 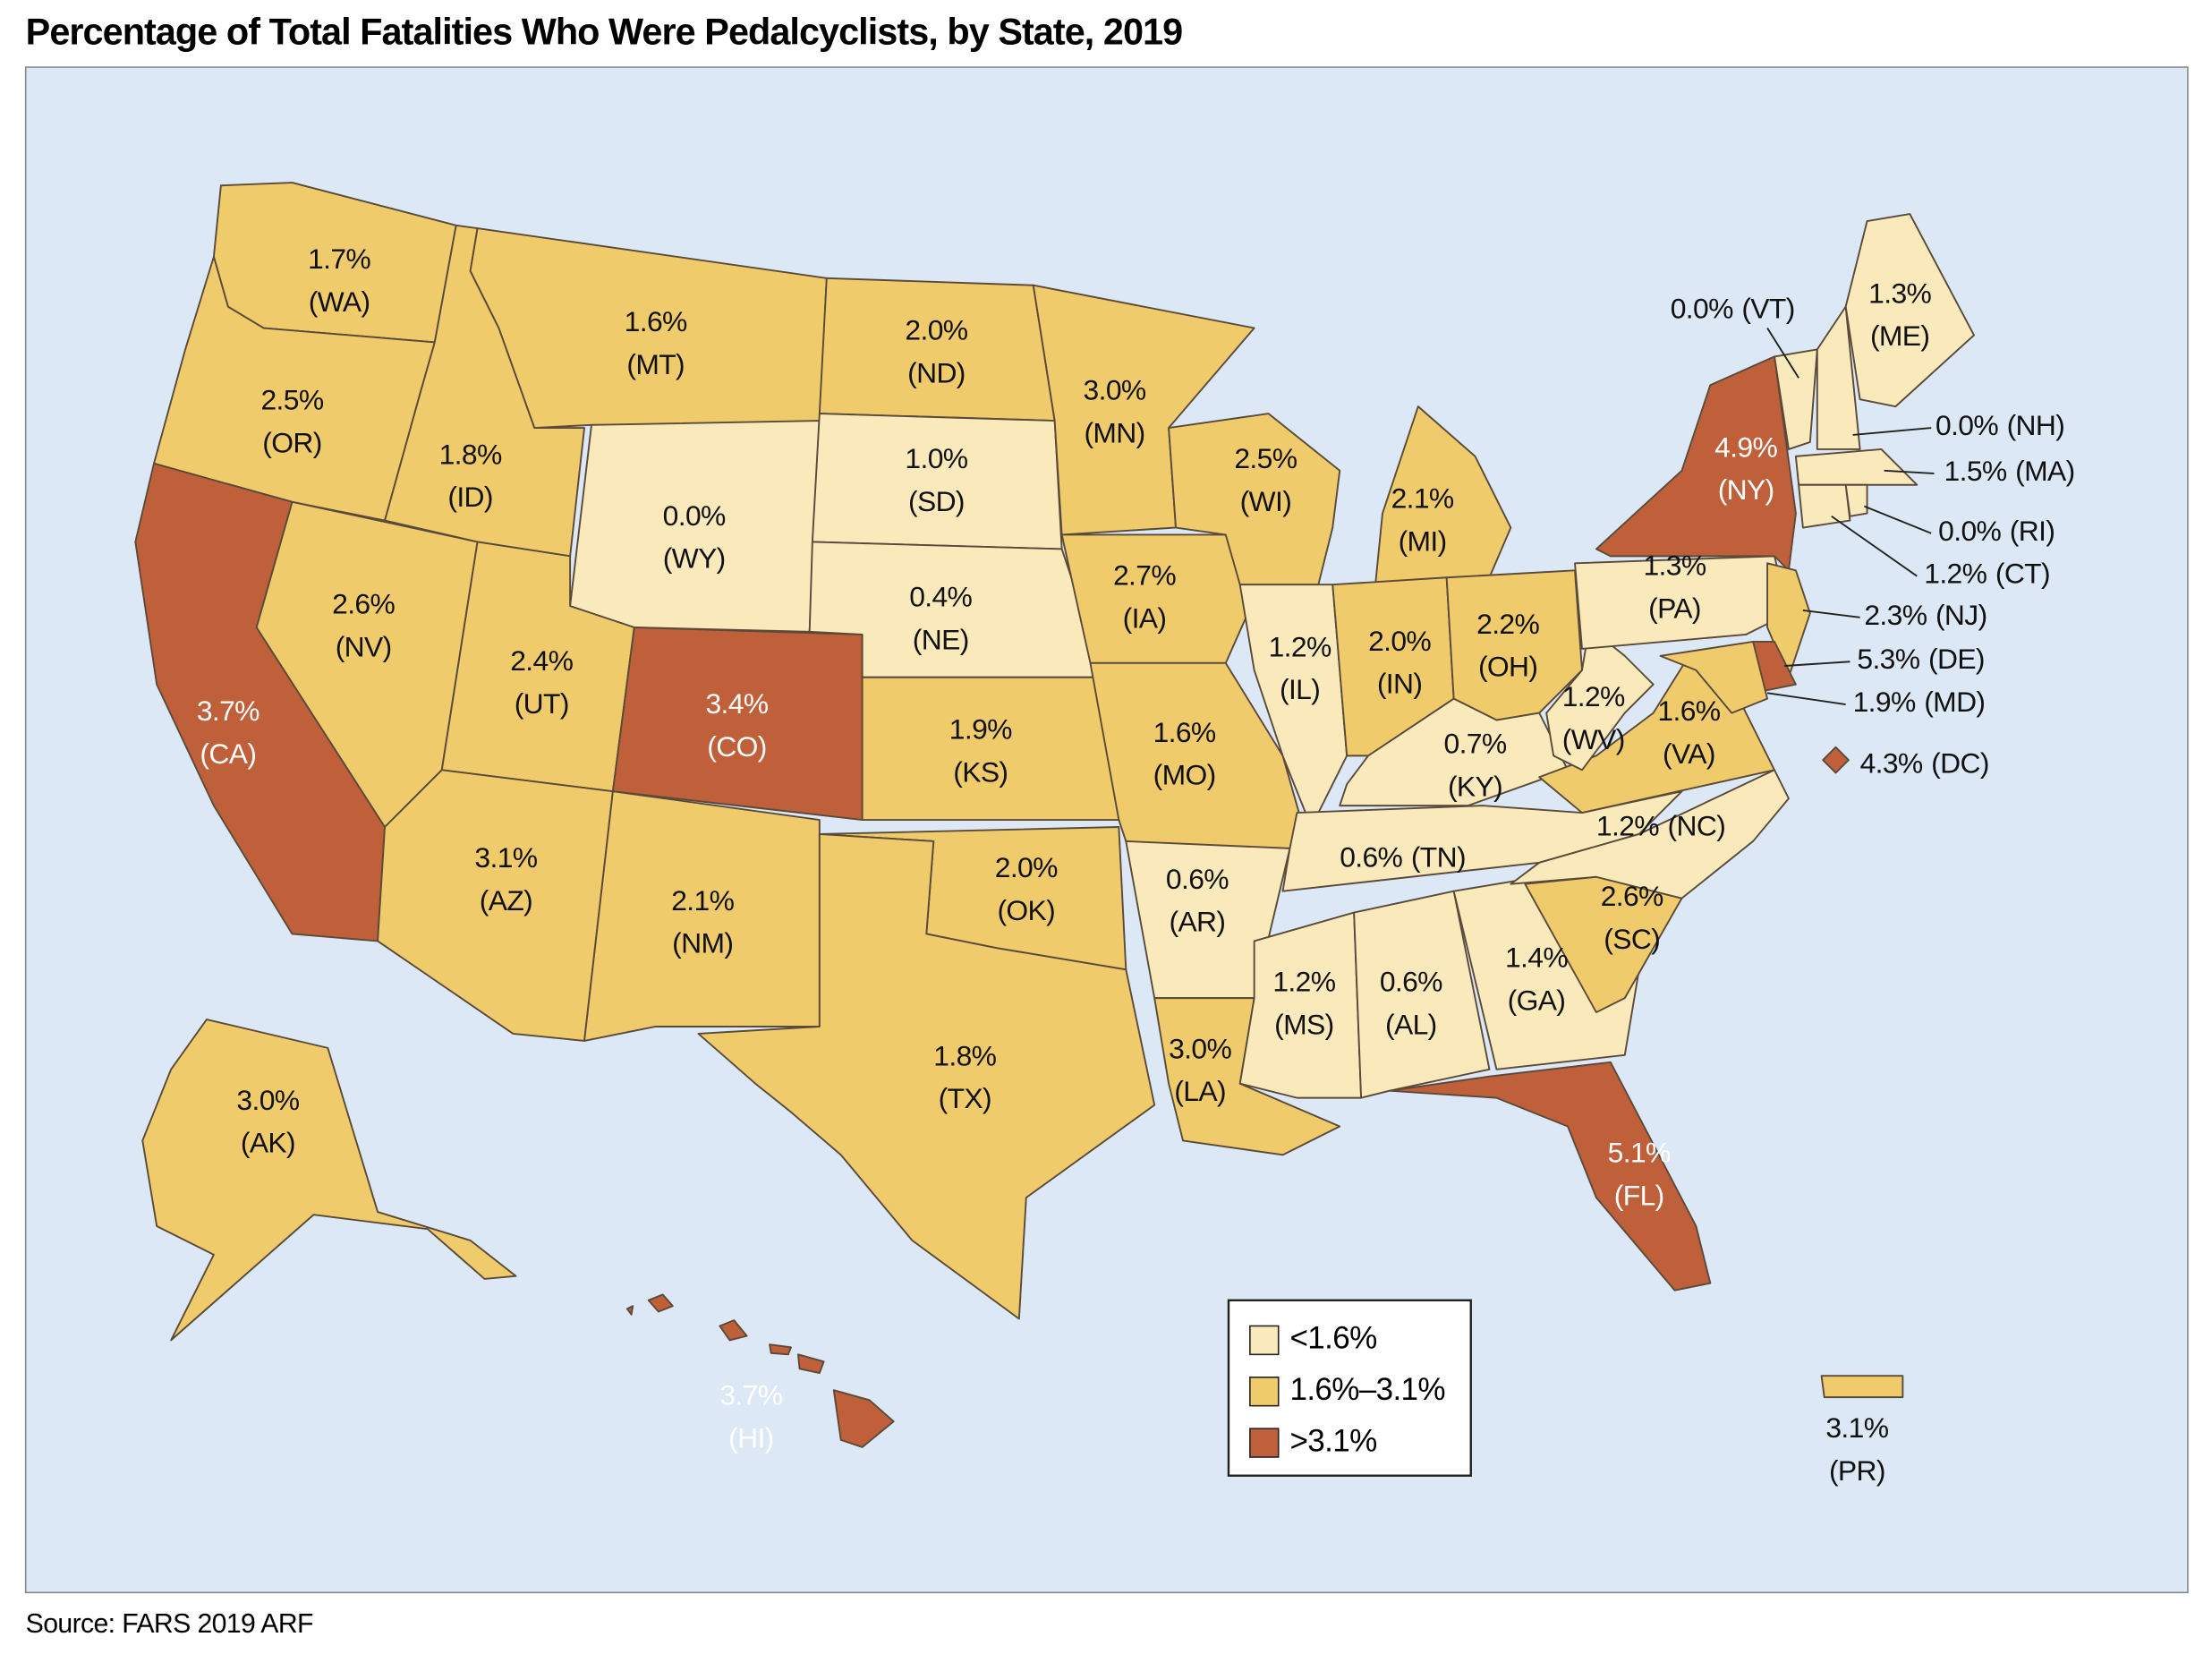 What do you see at coordinates (291, 443) in the screenshot?
I see `state-label: (OR)` at bounding box center [291, 443].